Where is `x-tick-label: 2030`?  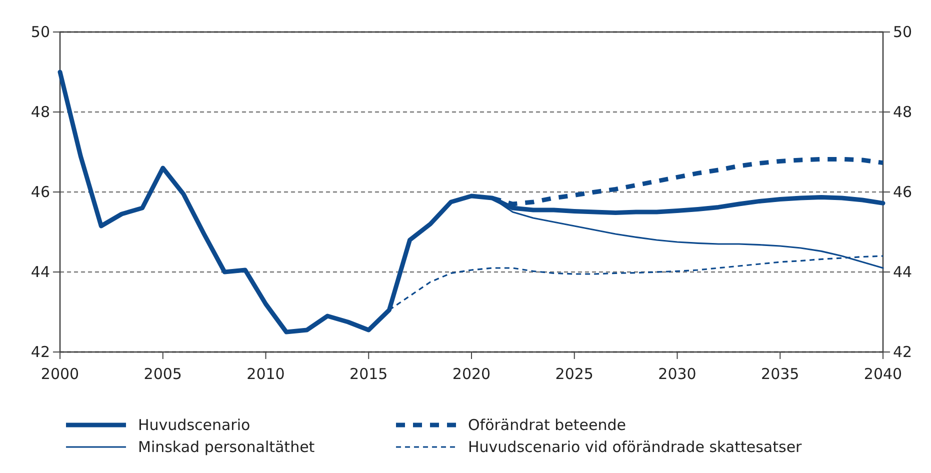 x-tick-label: 2030 is located at coordinates (677, 374).